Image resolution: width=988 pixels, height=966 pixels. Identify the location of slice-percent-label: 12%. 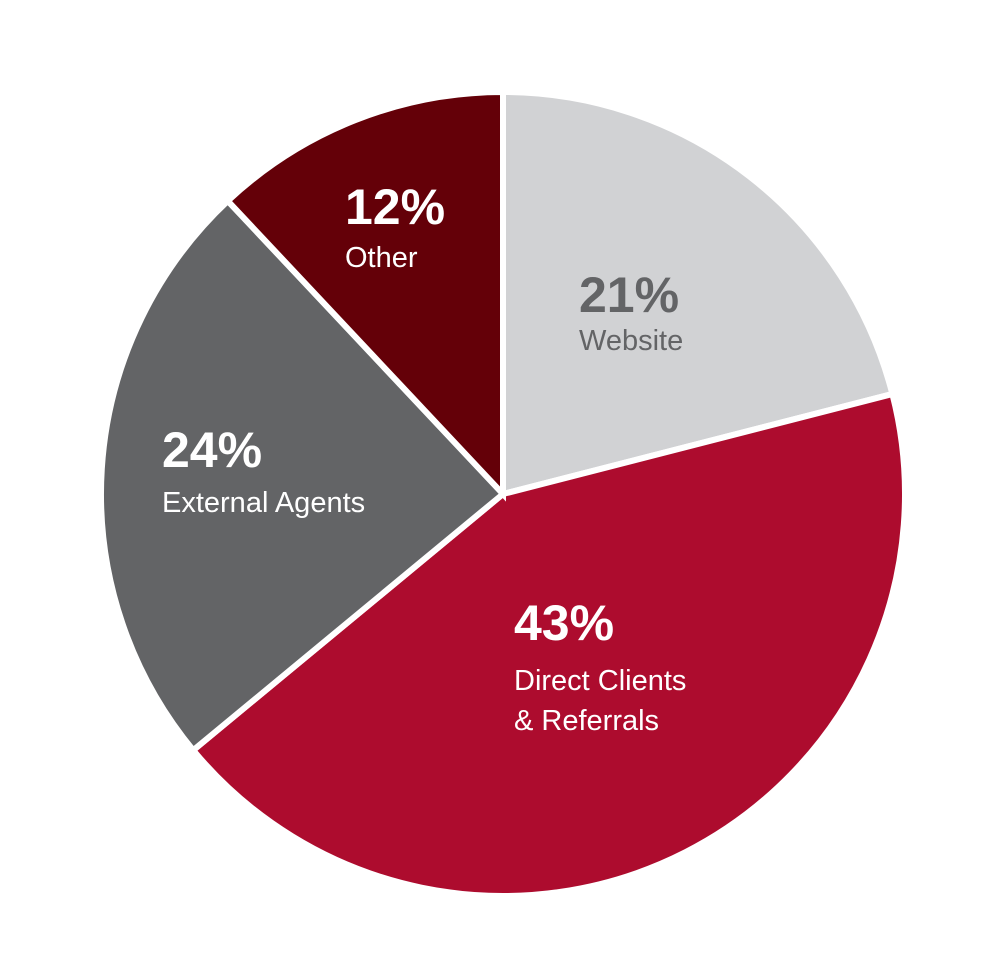
(395, 207).